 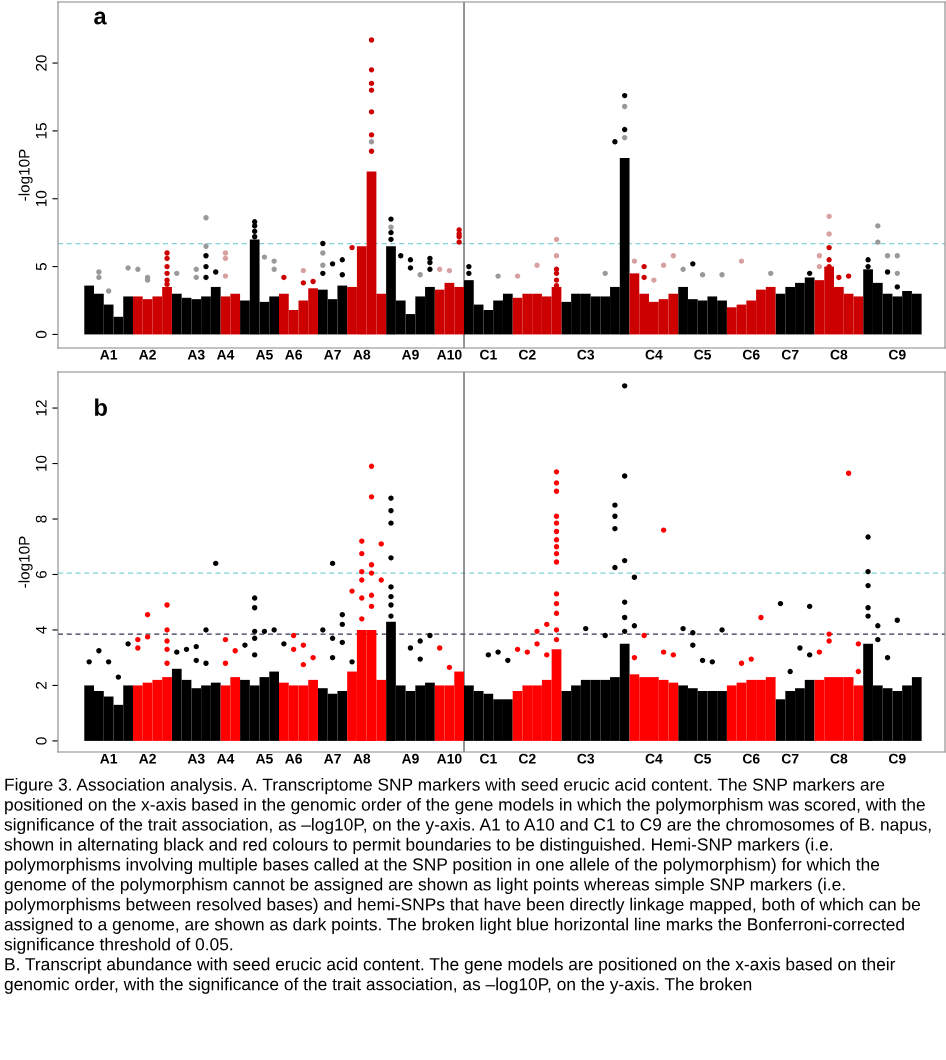 I want to click on annotation: a, so click(x=100, y=18).